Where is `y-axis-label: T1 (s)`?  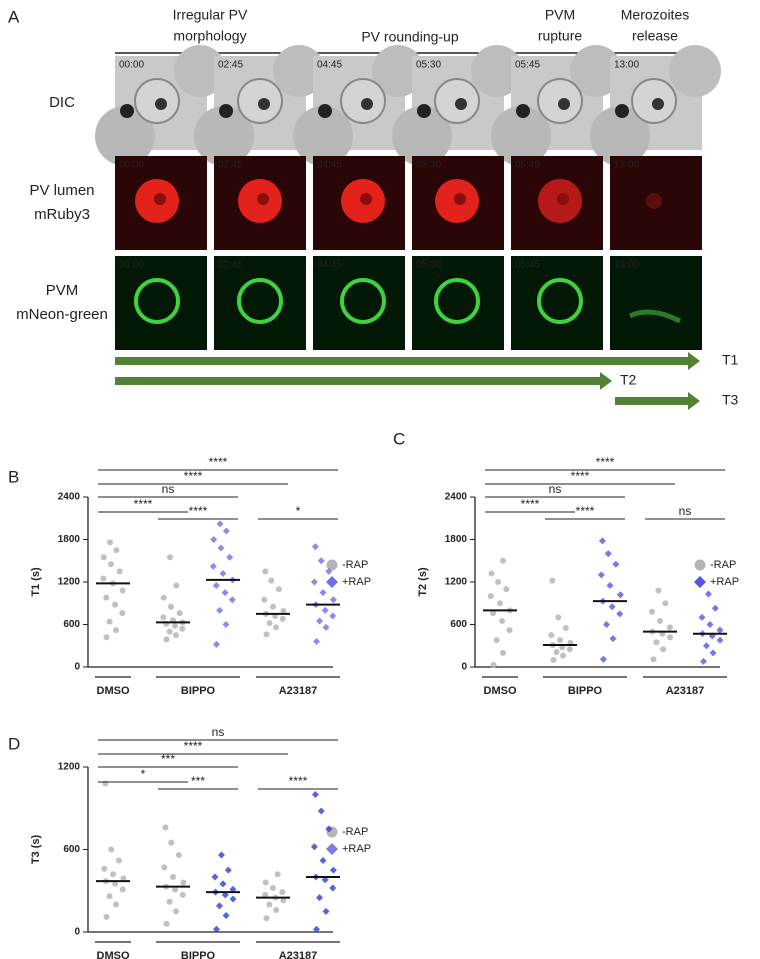
y-axis-label: T1 (s) is located at coordinates (36, 582).